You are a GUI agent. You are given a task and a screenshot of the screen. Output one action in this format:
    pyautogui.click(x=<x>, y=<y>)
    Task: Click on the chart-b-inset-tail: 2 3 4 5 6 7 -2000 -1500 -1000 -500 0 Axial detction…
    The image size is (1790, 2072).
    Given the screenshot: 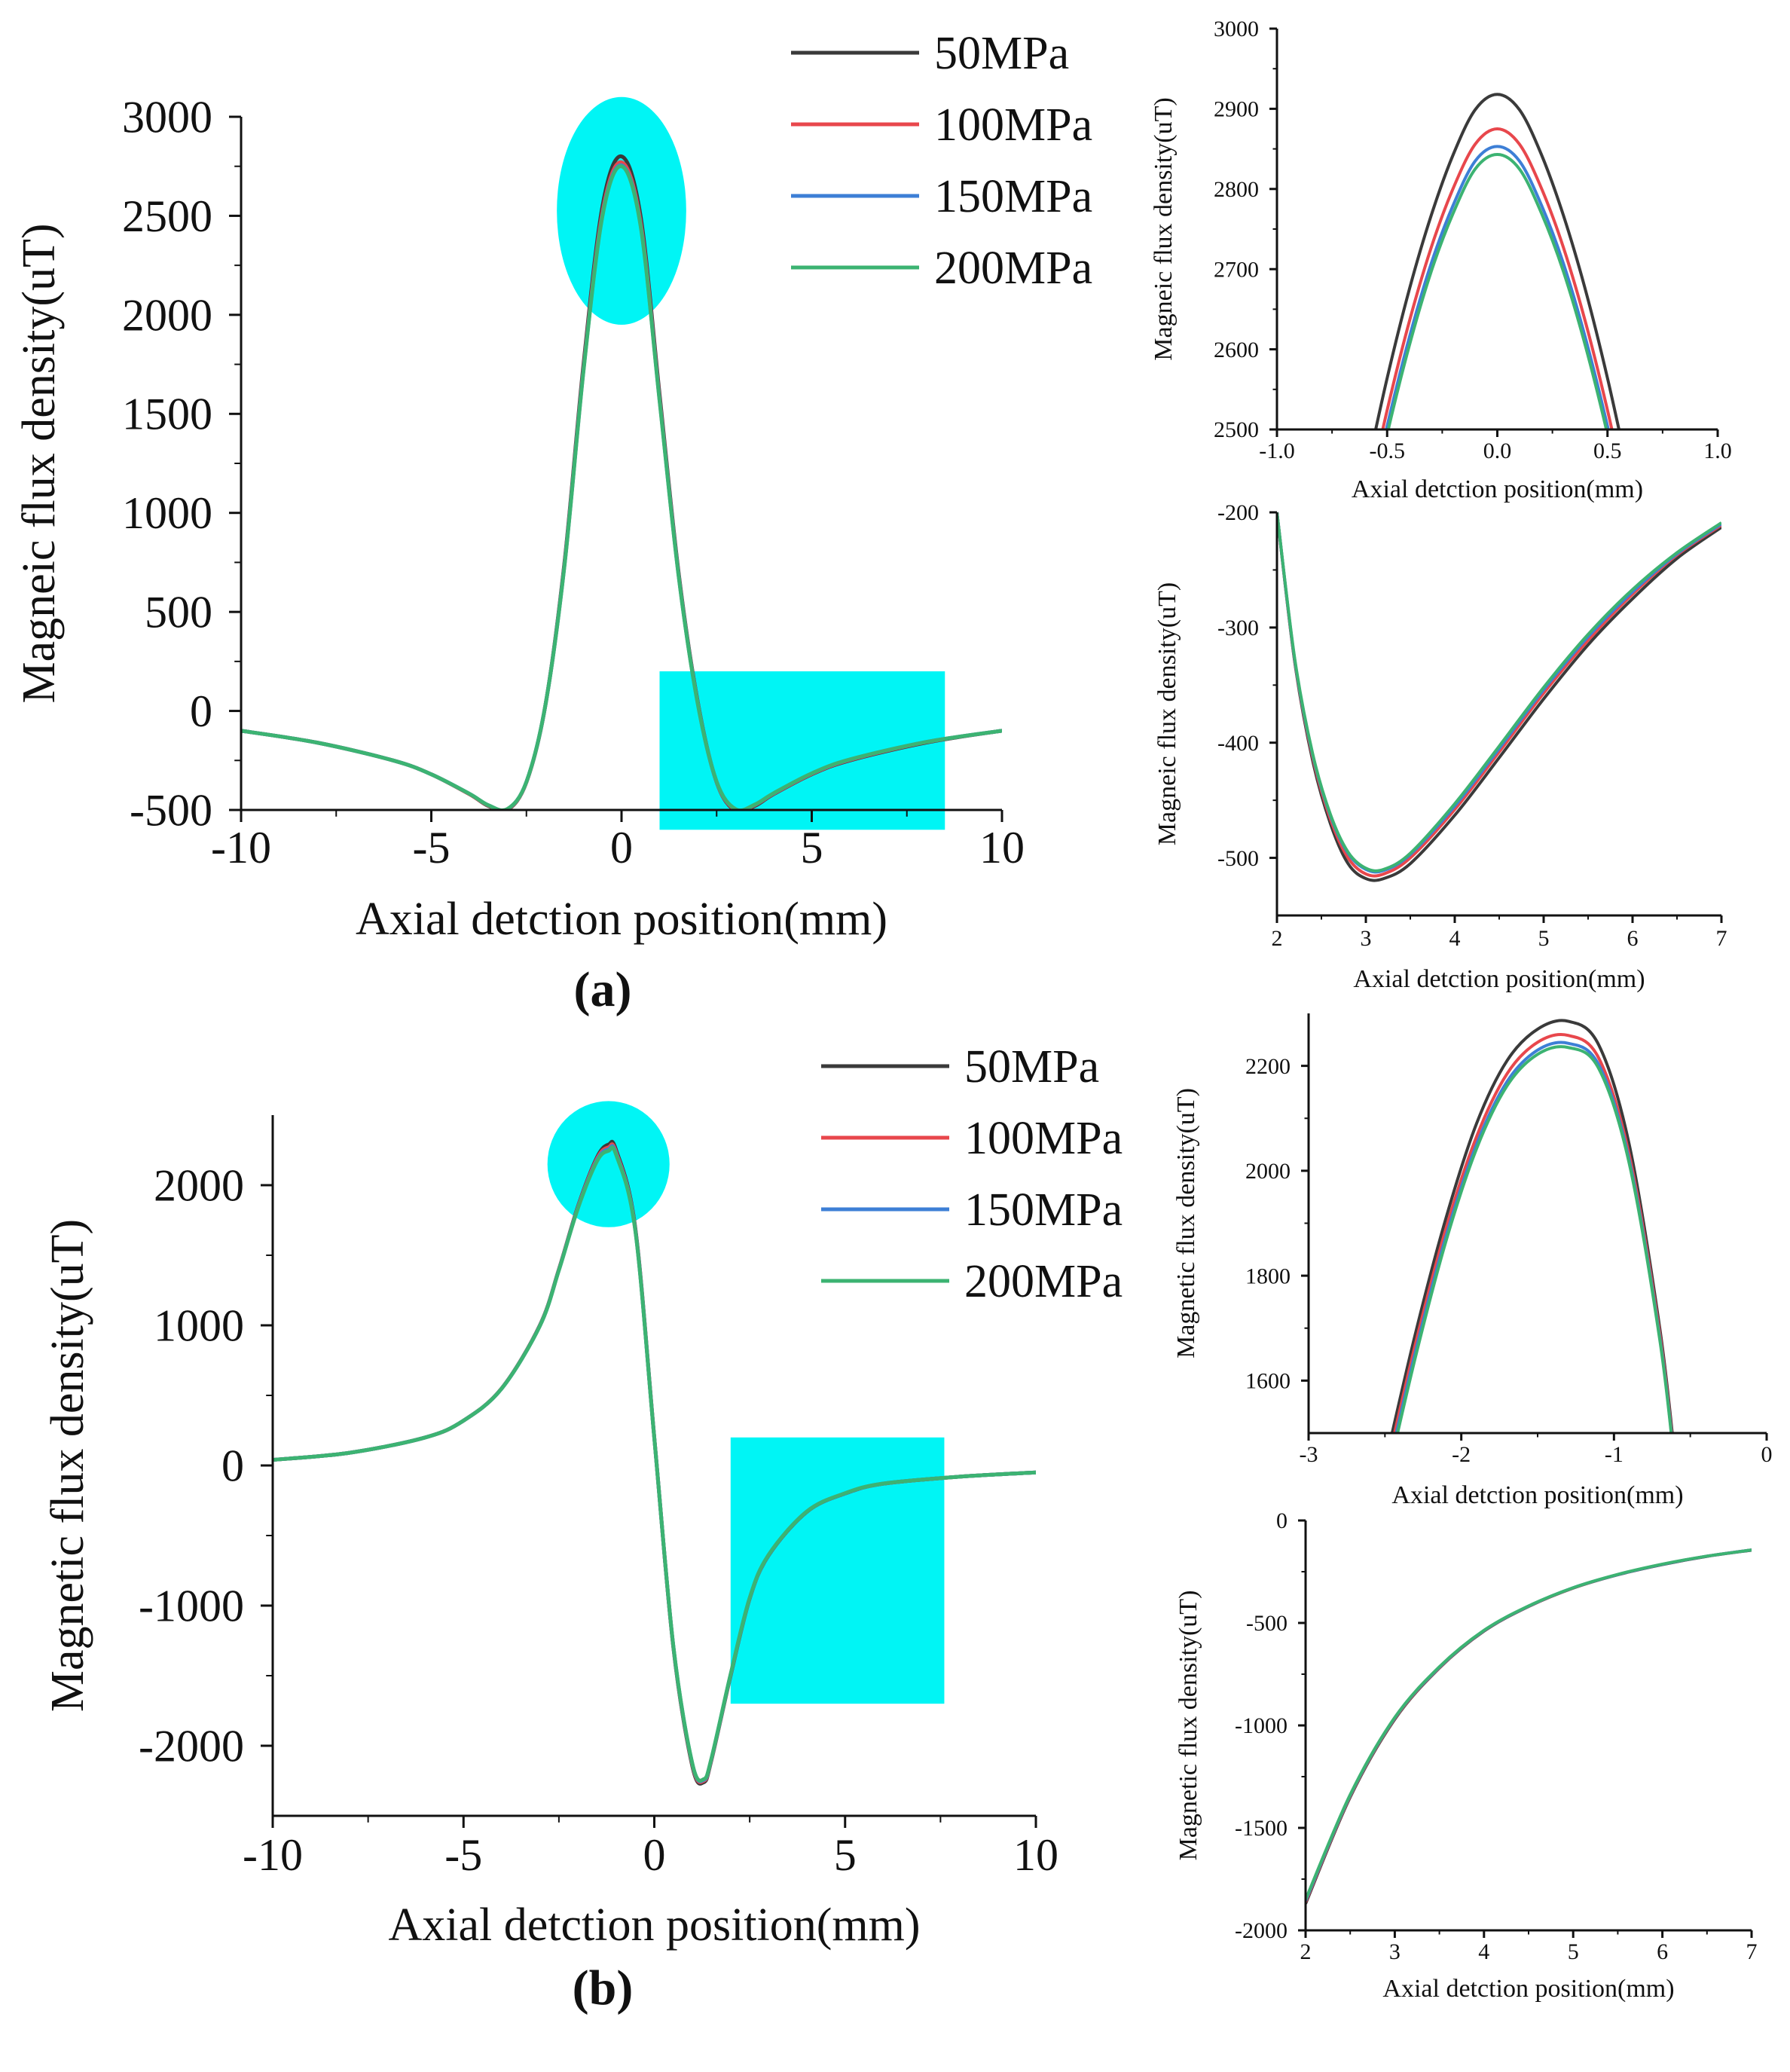 What is the action you would take?
    pyautogui.click(x=1466, y=1755)
    